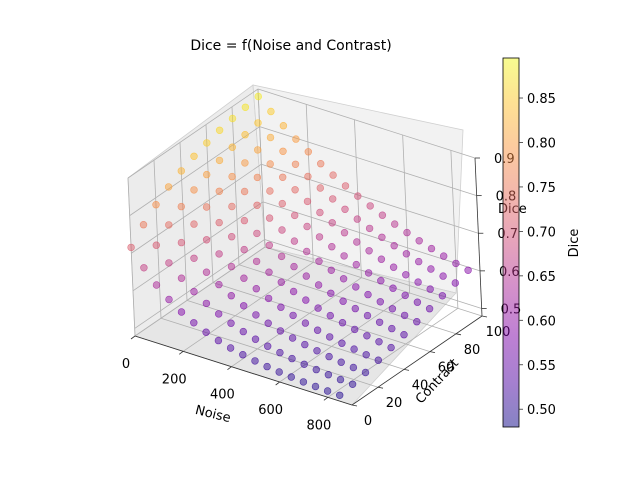  I want to click on colorbar-ticks: 0.50 0.55 0.60 0.65 0.70 0.75 0.80 0.85, so click(537, 255).